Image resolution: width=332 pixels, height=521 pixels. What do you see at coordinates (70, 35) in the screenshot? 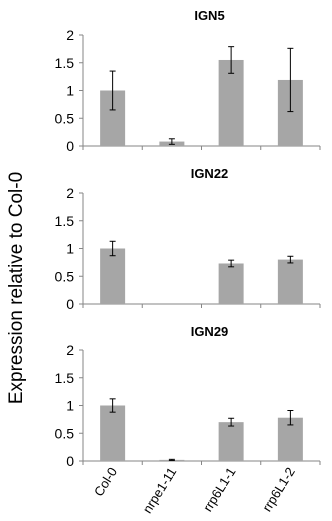
I see `y-tick-label-ign5: 2` at bounding box center [70, 35].